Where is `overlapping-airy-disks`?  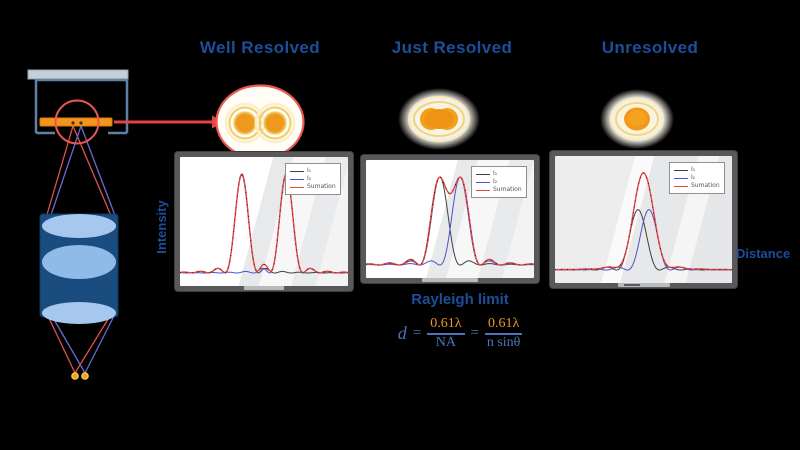
overlapping-airy-disks is located at coordinates (439, 119).